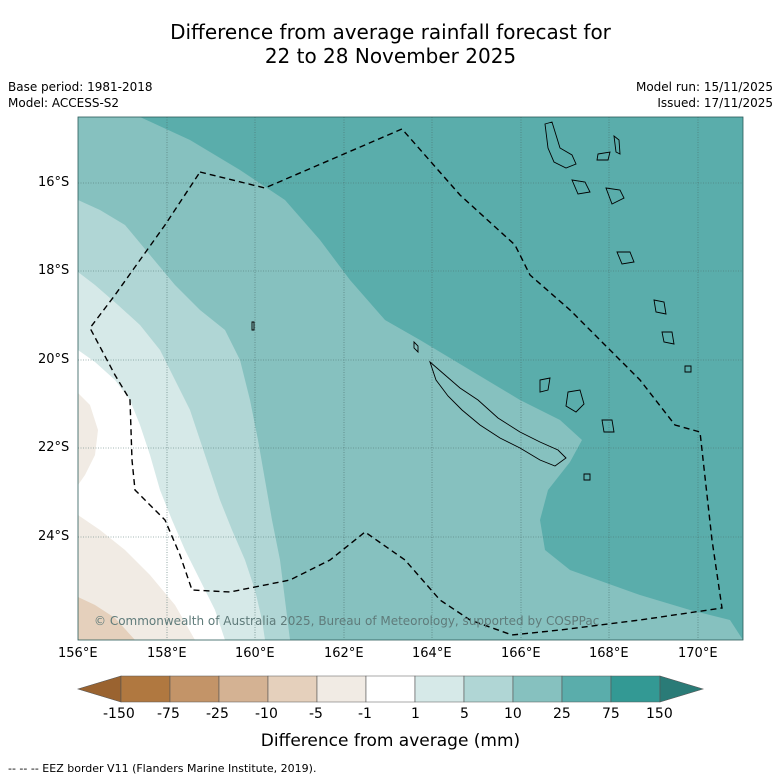  What do you see at coordinates (54, 270) in the screenshot?
I see `lat-label: 18°S` at bounding box center [54, 270].